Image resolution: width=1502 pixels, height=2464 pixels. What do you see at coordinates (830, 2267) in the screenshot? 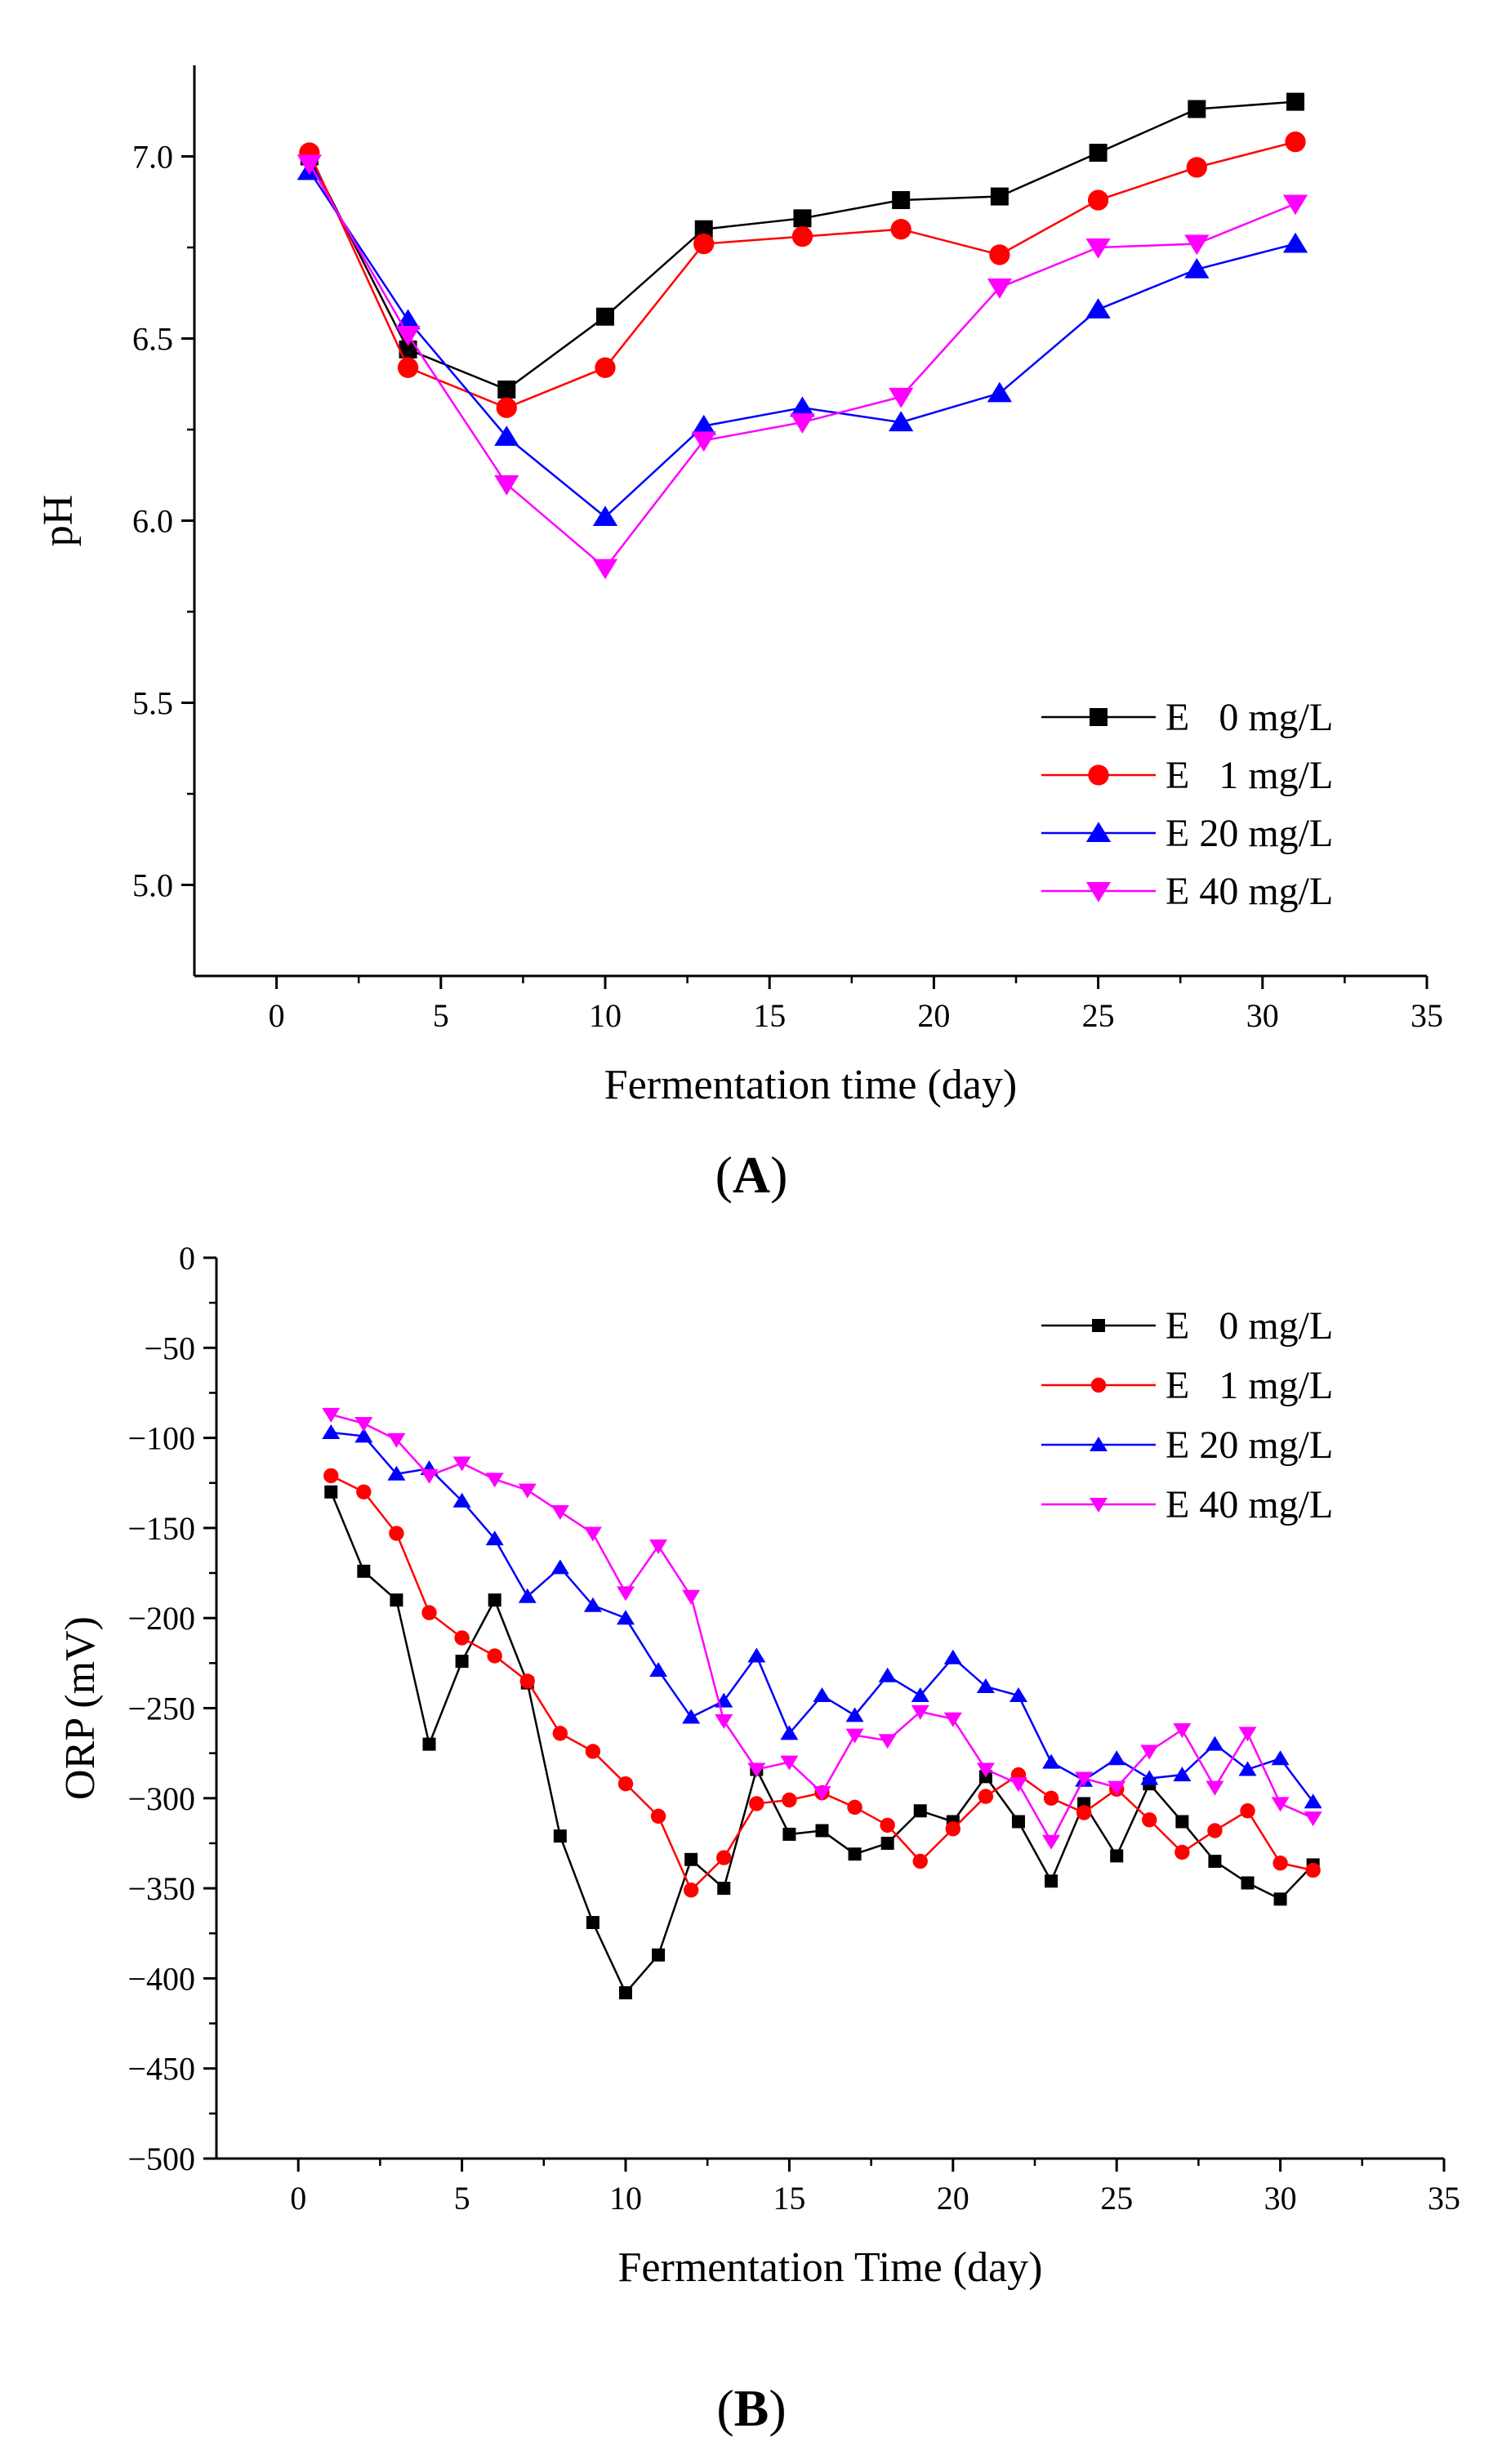
I see `orp-x-axis-title: Fermentation Time (day)` at bounding box center [830, 2267].